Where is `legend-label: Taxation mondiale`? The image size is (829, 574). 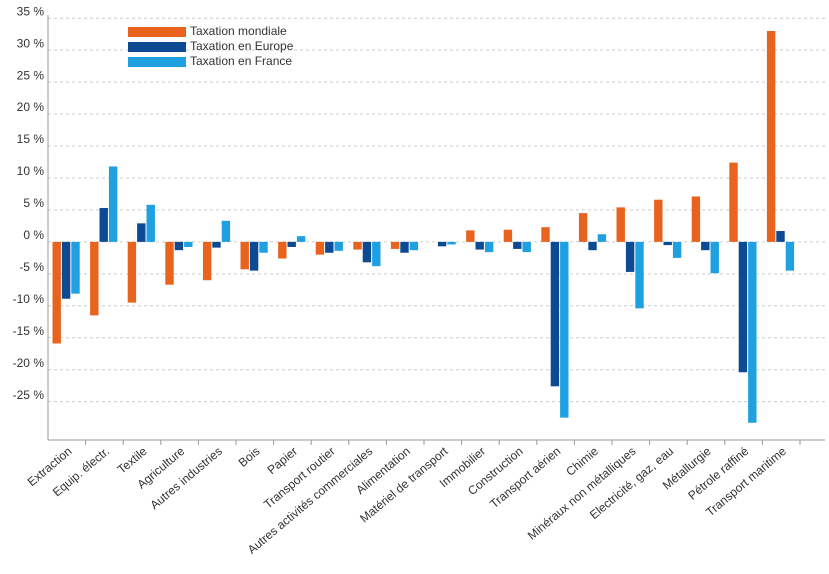 legend-label: Taxation mondiale is located at coordinates (238, 31).